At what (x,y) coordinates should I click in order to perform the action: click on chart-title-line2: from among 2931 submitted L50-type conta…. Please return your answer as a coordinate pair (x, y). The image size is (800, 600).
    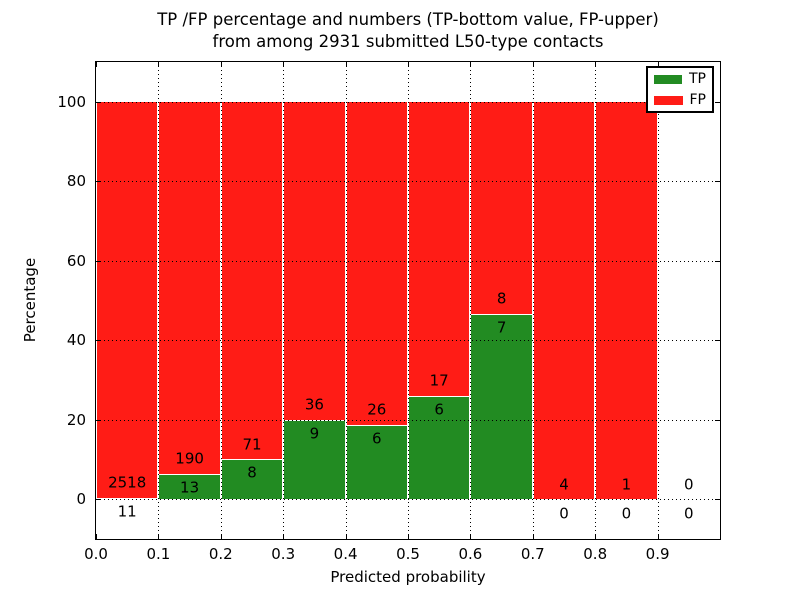
    Looking at the image, I should click on (408, 41).